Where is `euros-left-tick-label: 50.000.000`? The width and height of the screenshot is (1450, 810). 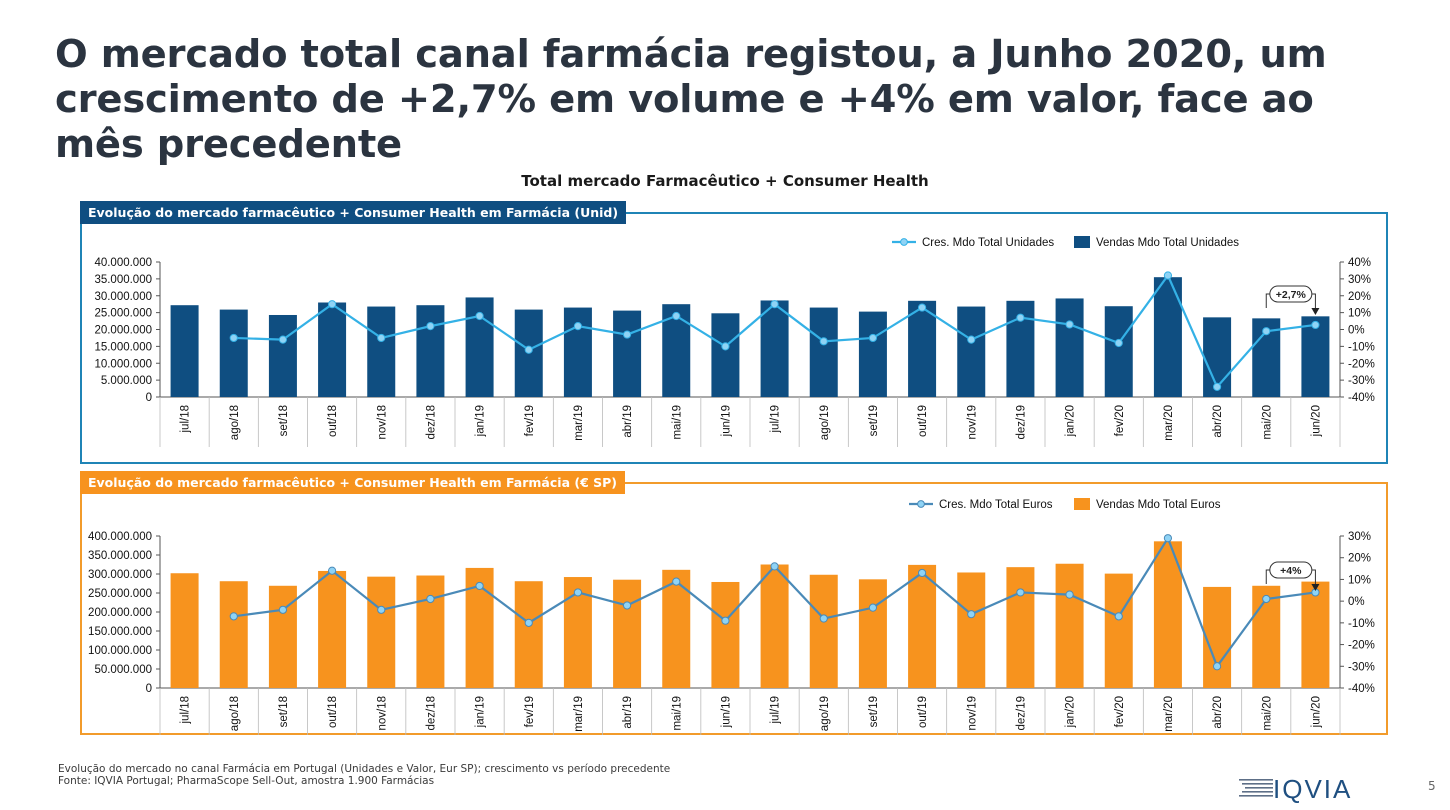
euros-left-tick-label: 50.000.000 is located at coordinates (123, 670).